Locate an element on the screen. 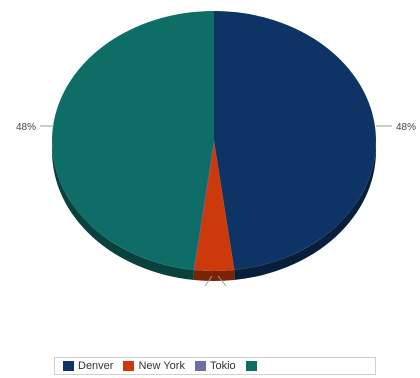  pie-side-new-york is located at coordinates (214, 275).